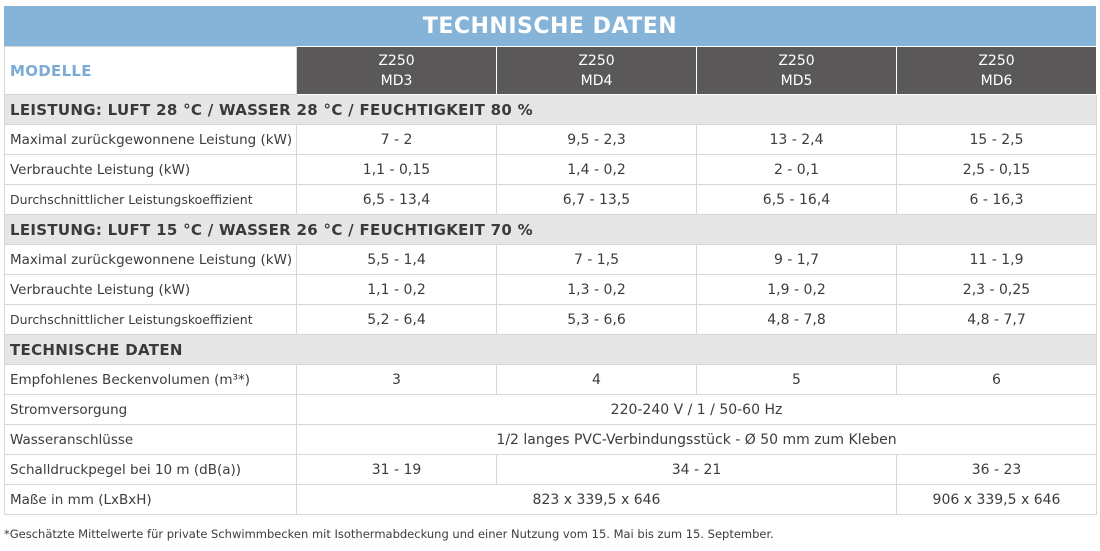 This screenshot has height=551, width=1100. What do you see at coordinates (696, 409) in the screenshot?
I see `cell-value: 220-240 V / 1 / 50-60 Hz` at bounding box center [696, 409].